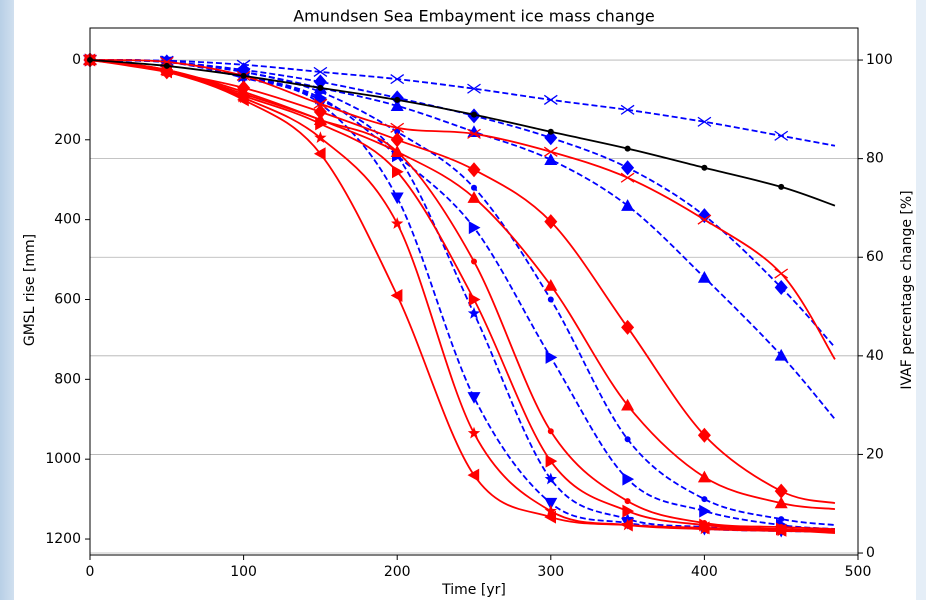  What do you see at coordinates (879, 60) in the screenshot?
I see `y2-tick-label: 100` at bounding box center [879, 60].